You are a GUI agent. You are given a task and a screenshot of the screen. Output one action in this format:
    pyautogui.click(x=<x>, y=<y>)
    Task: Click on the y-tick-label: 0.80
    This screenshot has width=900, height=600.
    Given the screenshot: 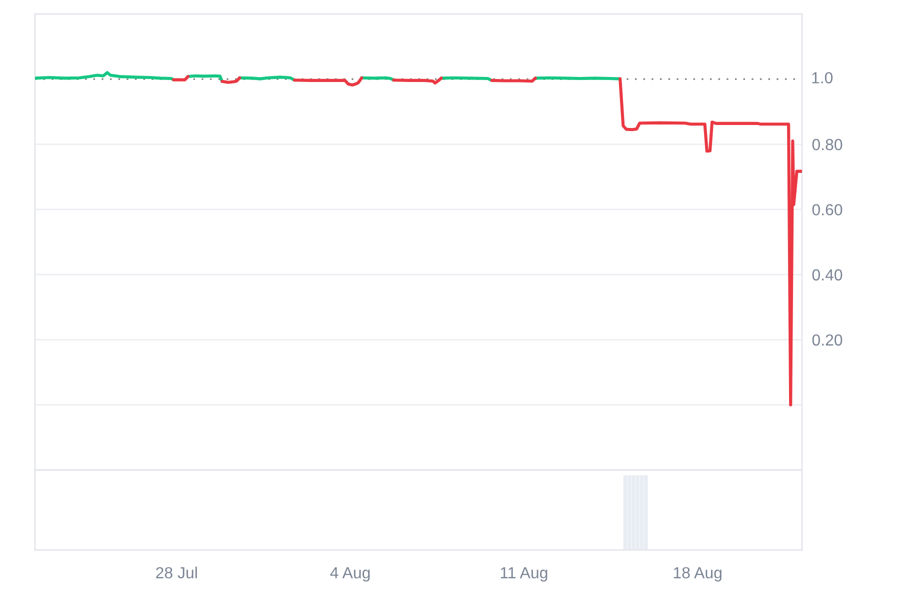 What is the action you would take?
    pyautogui.click(x=827, y=144)
    